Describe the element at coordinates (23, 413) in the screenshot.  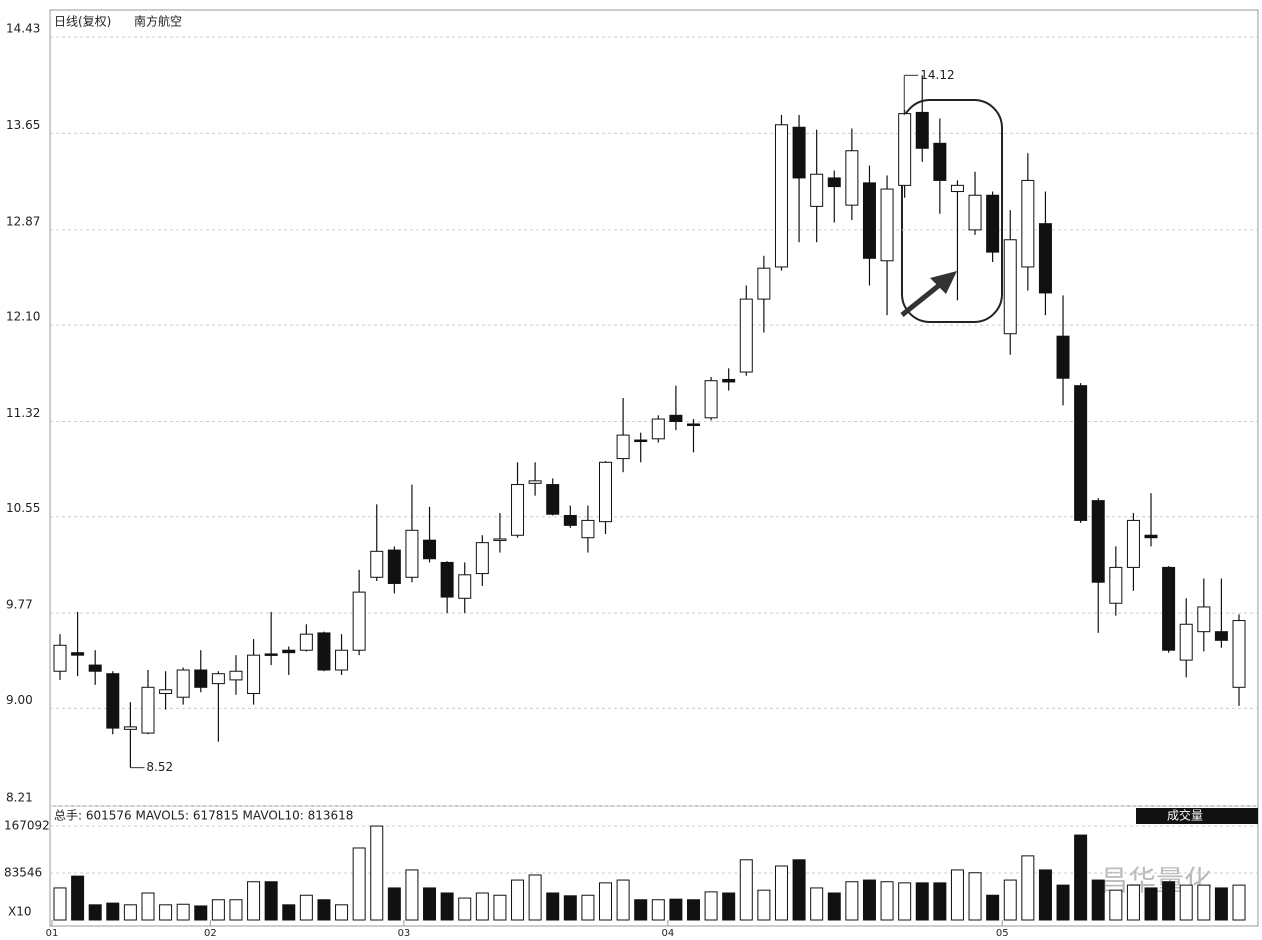
I see `y-tick-label: 11.32` at that location.